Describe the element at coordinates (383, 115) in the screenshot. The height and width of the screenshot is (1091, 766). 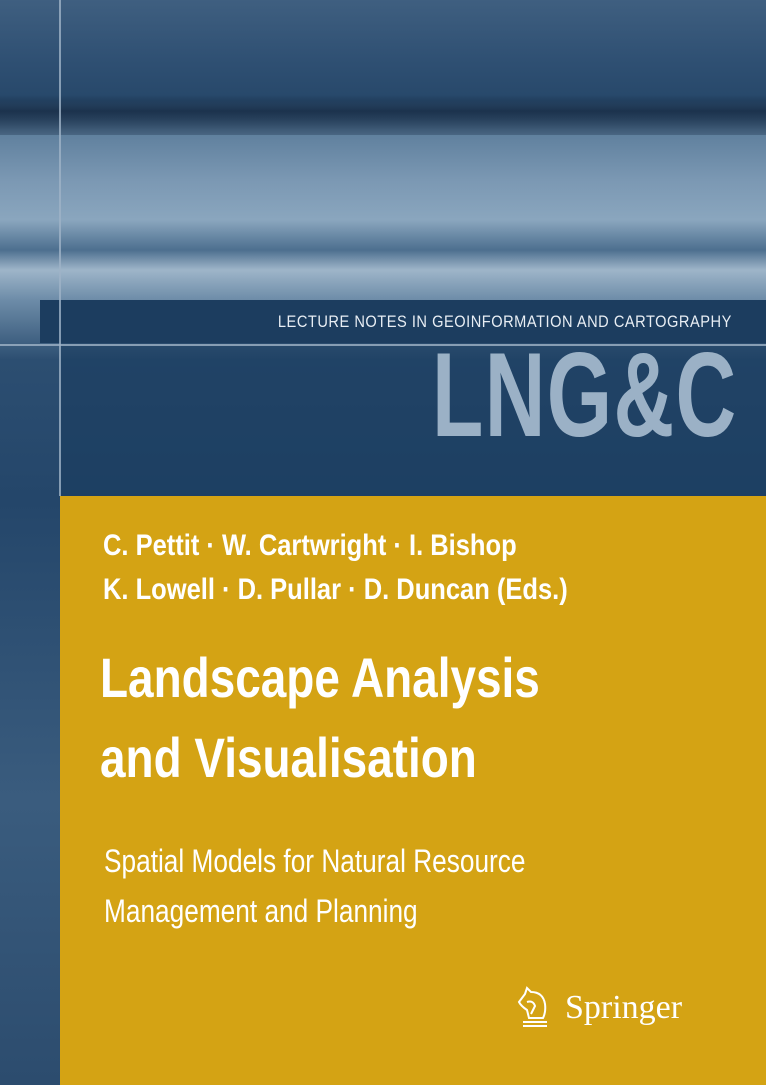
I see `treeline` at that location.